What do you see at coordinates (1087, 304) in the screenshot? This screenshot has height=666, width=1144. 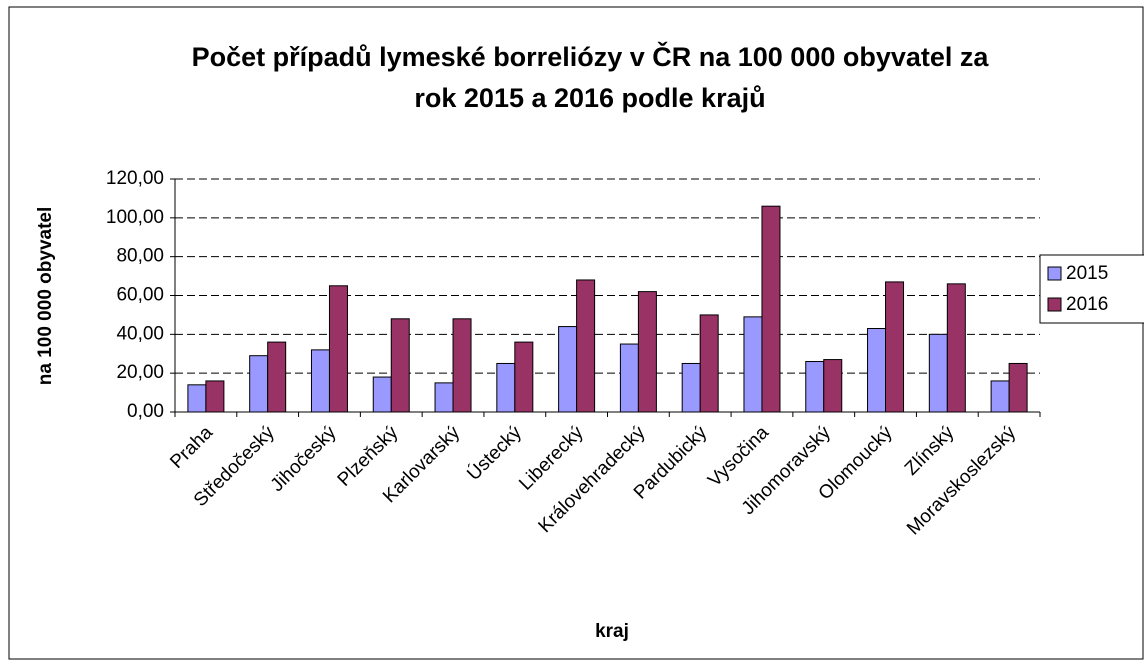 I see `legend-label: 2016` at bounding box center [1087, 304].